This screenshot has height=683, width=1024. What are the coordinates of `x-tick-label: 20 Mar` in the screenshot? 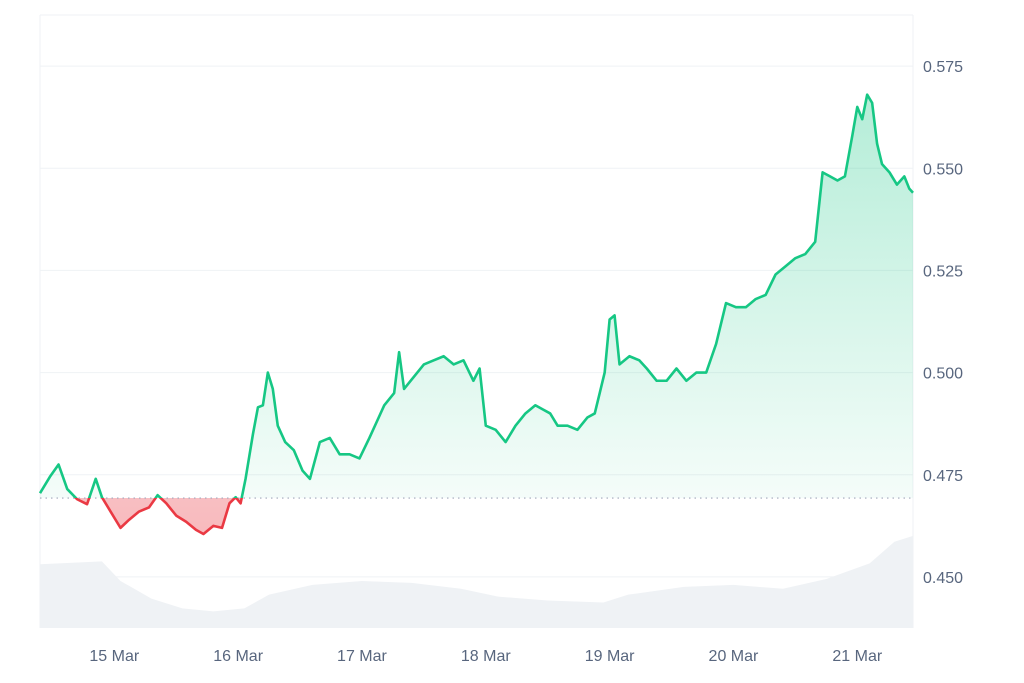 It's located at (734, 656).